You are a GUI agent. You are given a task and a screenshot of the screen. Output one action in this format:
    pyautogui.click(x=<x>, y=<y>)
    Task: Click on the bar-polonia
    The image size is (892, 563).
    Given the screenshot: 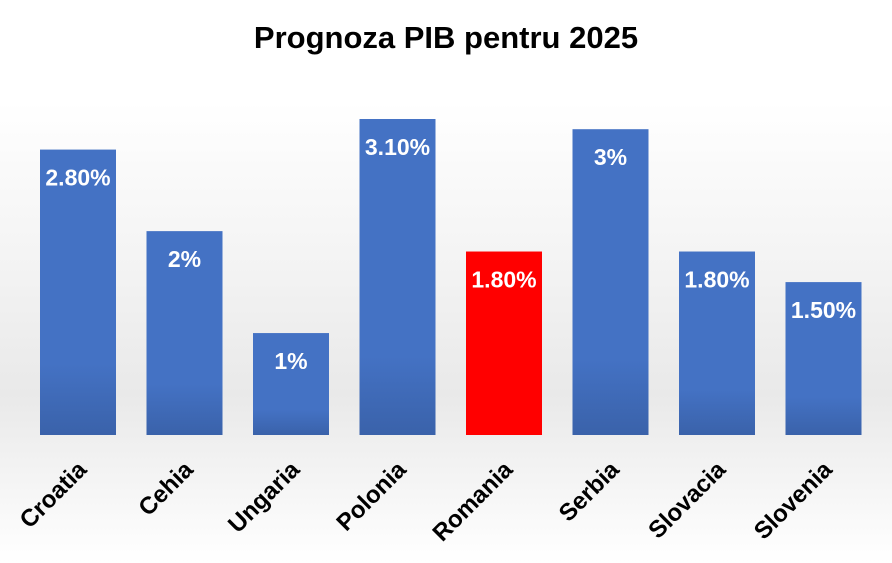 What is the action you would take?
    pyautogui.click(x=397, y=277)
    